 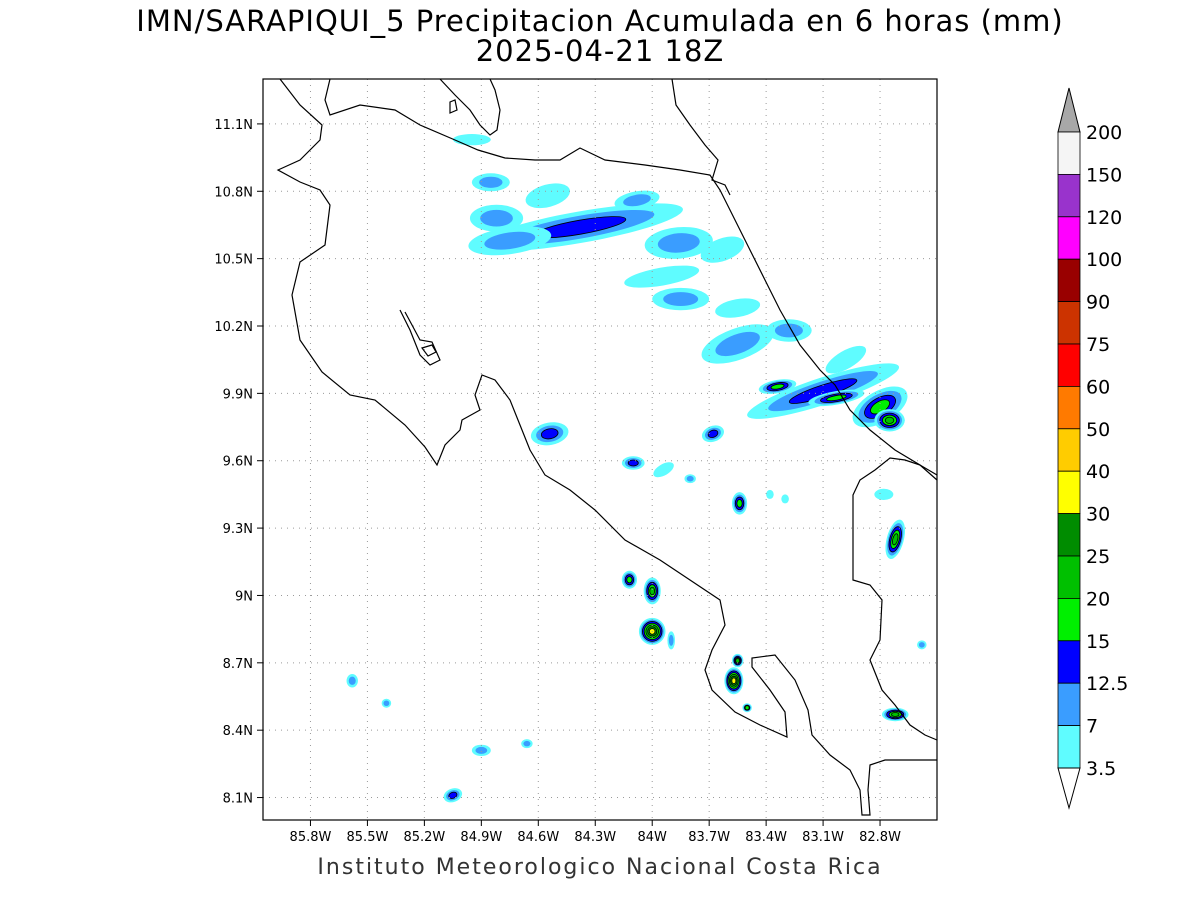 What do you see at coordinates (880, 837) in the screenshot?
I see `xtick-label-10: 82.8W` at bounding box center [880, 837].